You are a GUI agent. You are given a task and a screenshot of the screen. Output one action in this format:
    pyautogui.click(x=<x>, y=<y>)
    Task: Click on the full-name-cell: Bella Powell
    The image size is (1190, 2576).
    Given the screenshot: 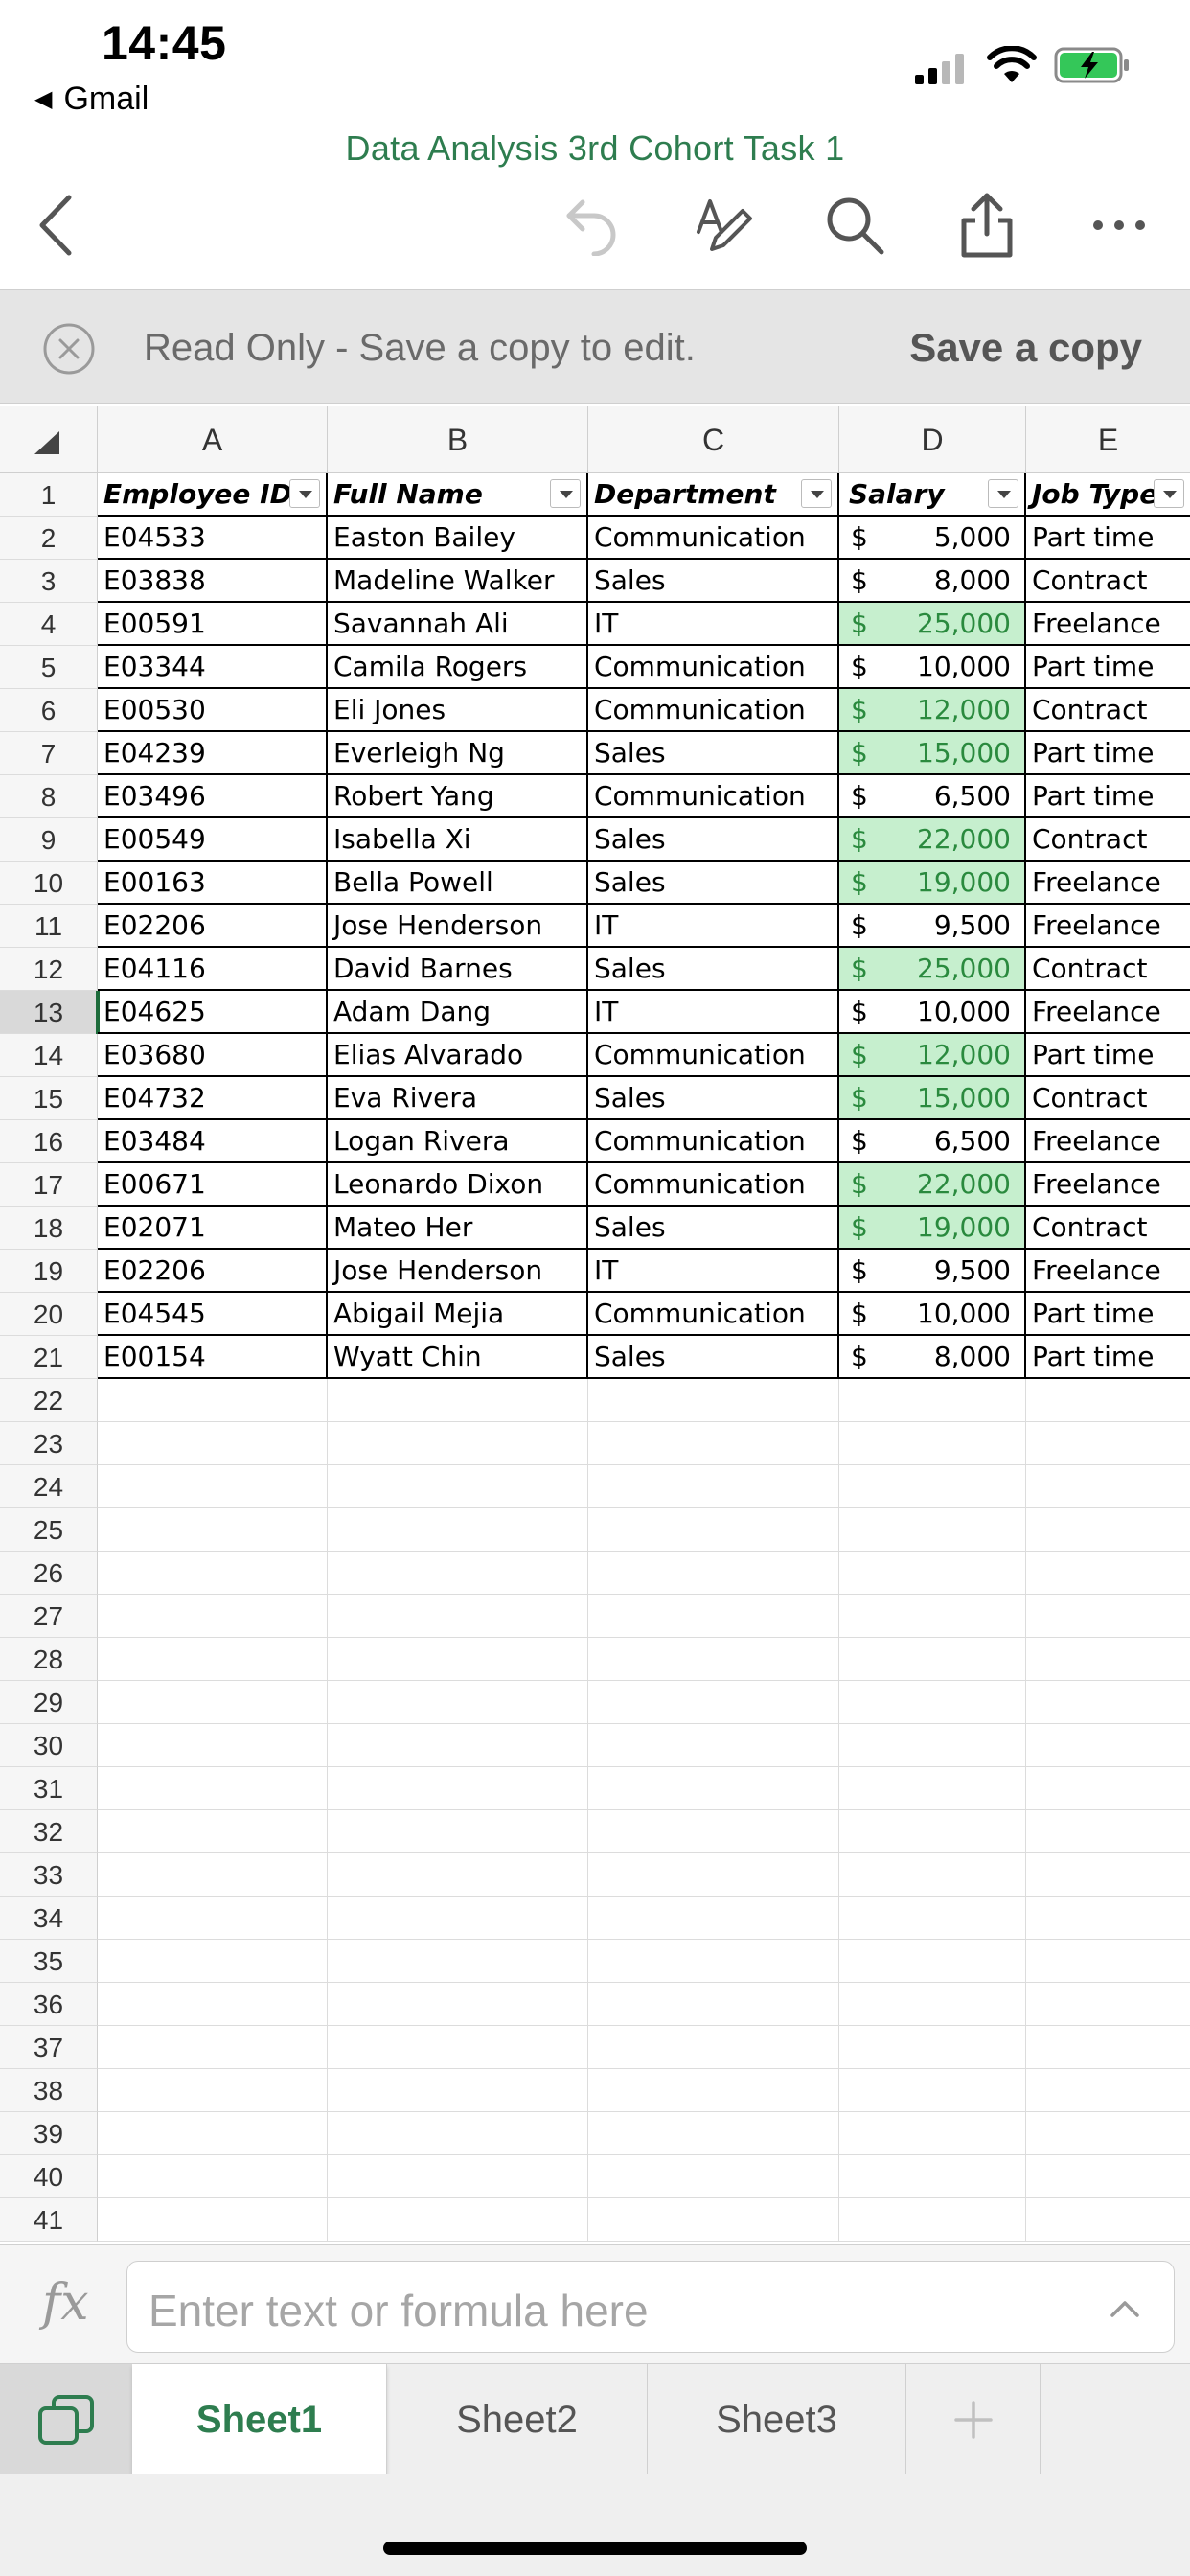 What is the action you would take?
    pyautogui.click(x=458, y=883)
    